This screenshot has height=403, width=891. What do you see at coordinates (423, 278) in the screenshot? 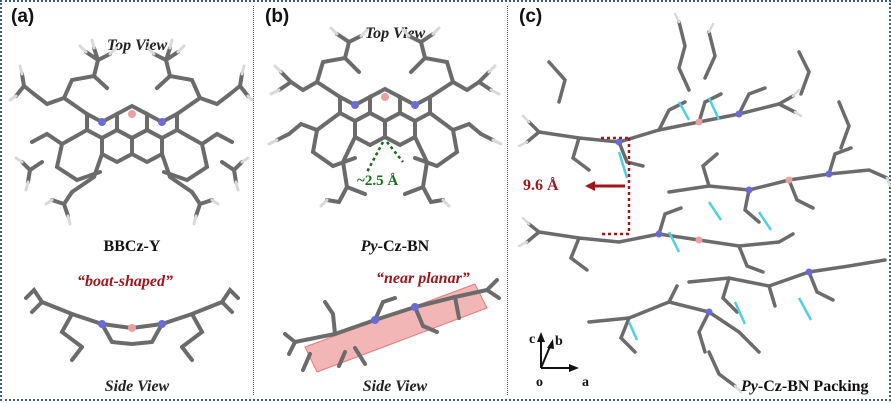
I see `near-planar-annotation: “near planar”` at bounding box center [423, 278].